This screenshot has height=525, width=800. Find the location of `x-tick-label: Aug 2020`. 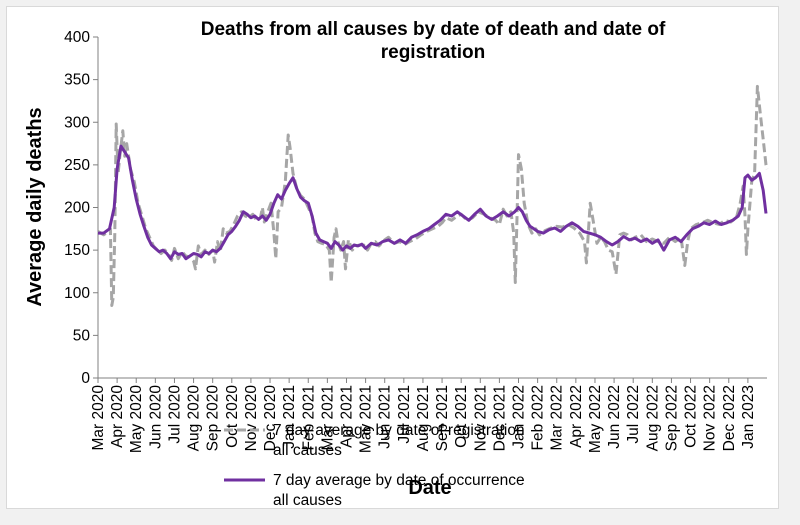

x-tick-label: Aug 2020 is located at coordinates (194, 418).